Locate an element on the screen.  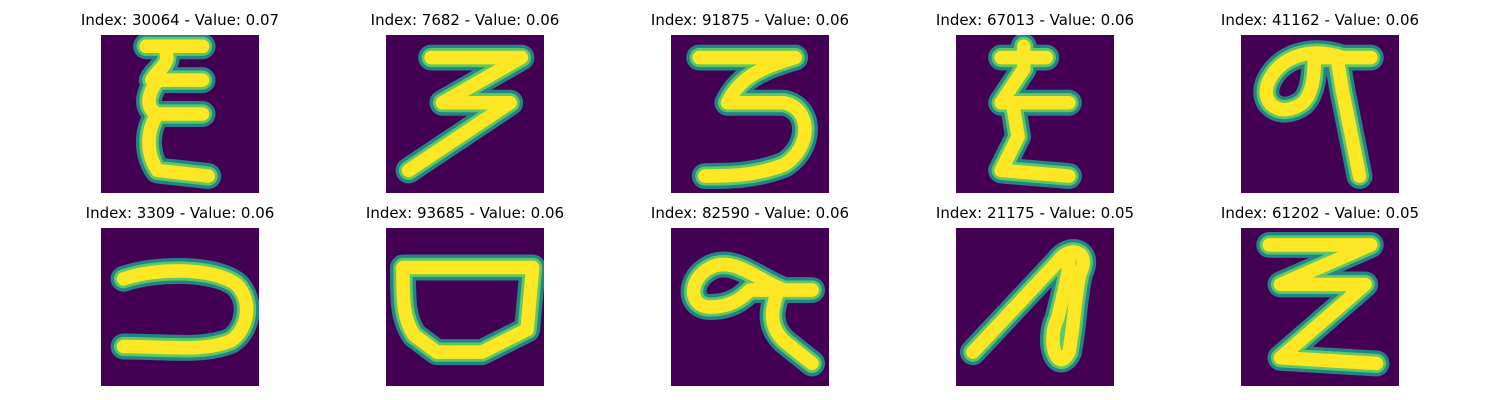
image-panel: Index: 67013 - Value: 0.06 is located at coordinates (1035, 101).